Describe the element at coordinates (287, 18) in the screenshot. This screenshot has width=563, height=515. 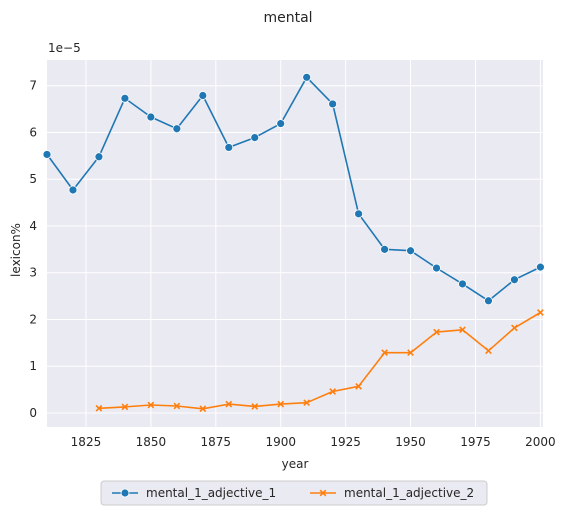
I see `chart-title: mental` at that location.